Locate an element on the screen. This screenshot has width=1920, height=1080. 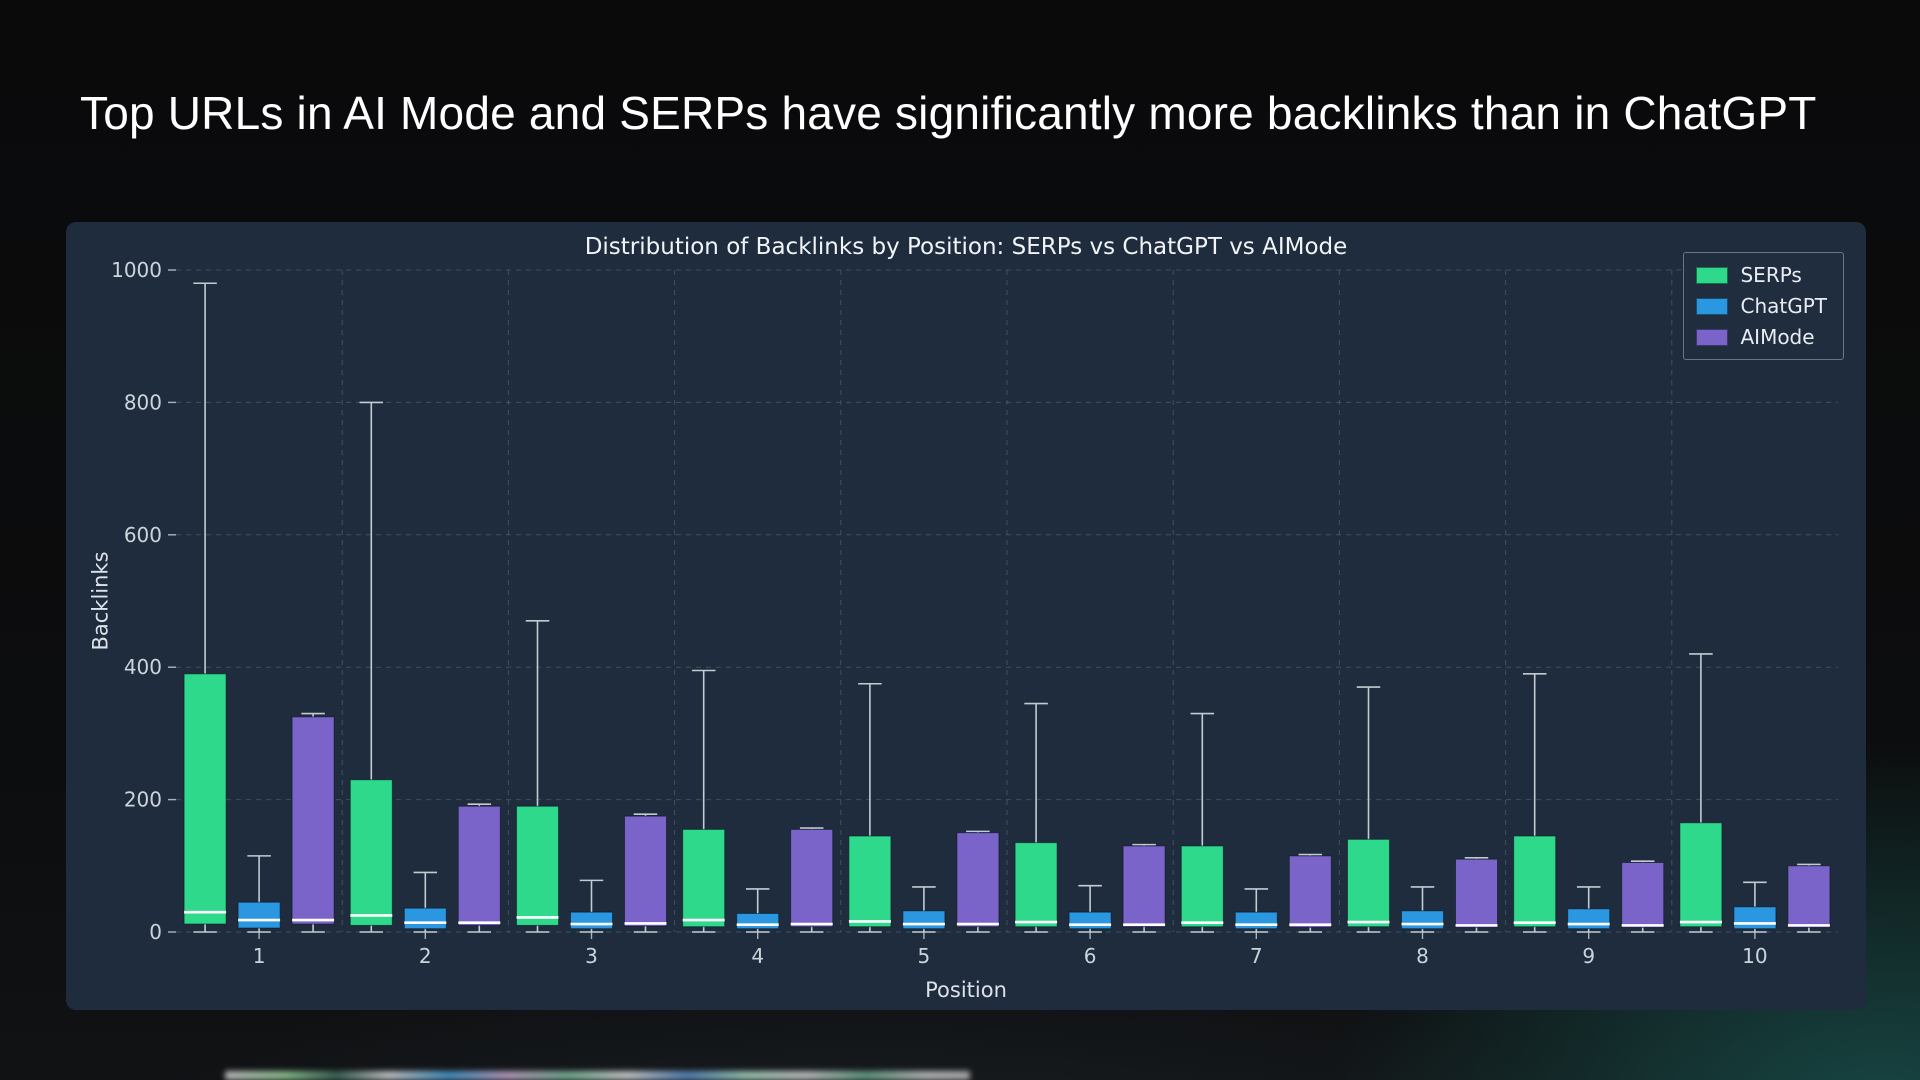
svg-text: 7 is located at coordinates (1256, 956).